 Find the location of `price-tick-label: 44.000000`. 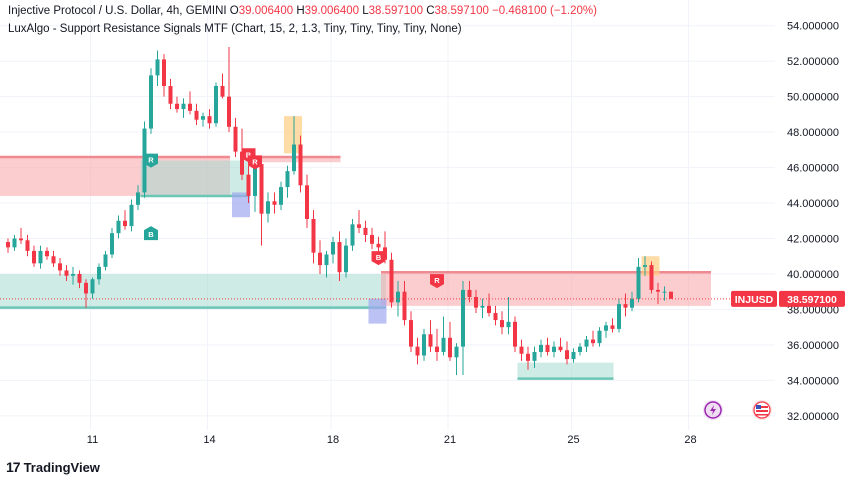

price-tick-label: 44.000000 is located at coordinates (813, 204).